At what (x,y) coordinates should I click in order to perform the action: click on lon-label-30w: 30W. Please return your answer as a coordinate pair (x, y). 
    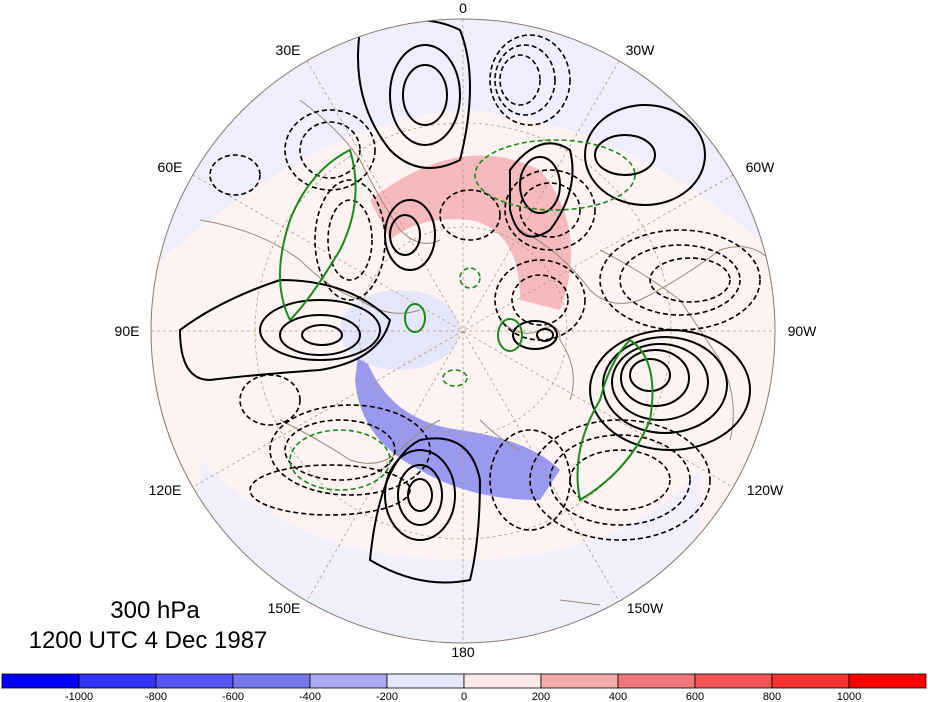
    Looking at the image, I should click on (641, 50).